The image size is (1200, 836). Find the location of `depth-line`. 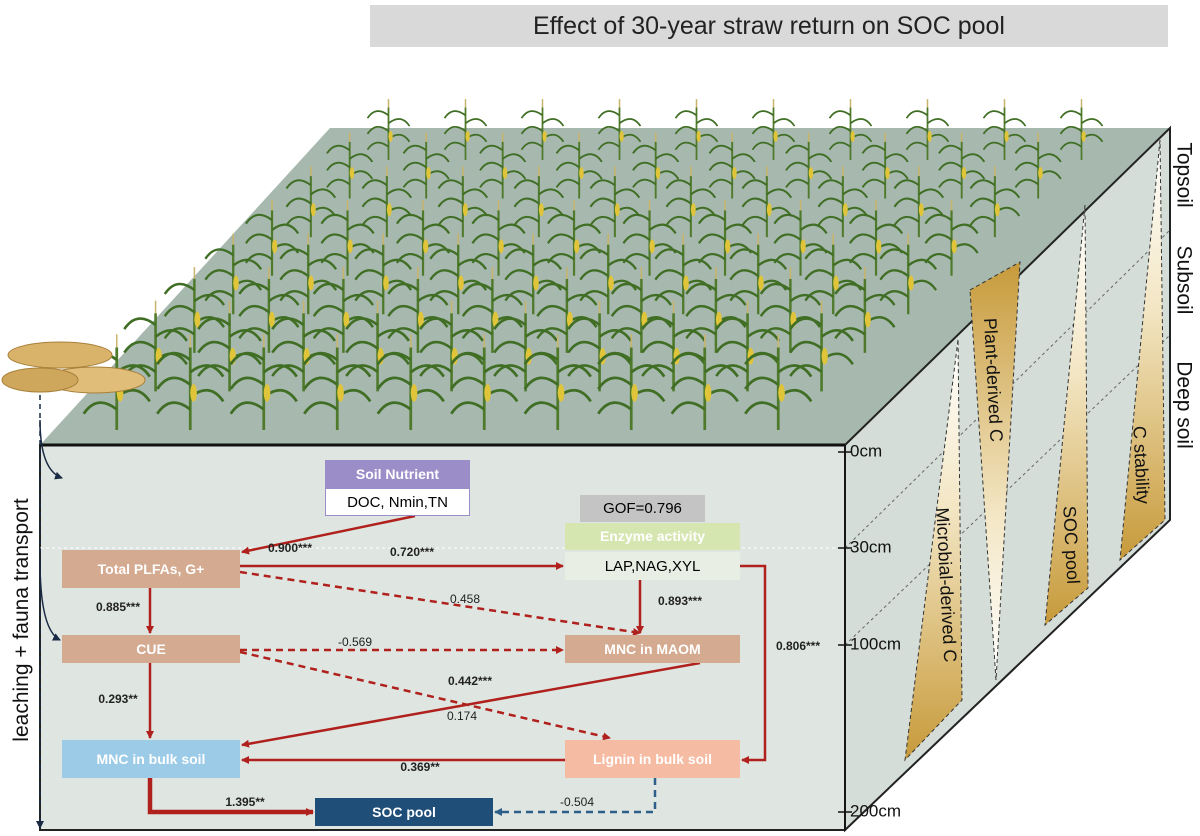

depth-line is located at coordinates (1007, 389).